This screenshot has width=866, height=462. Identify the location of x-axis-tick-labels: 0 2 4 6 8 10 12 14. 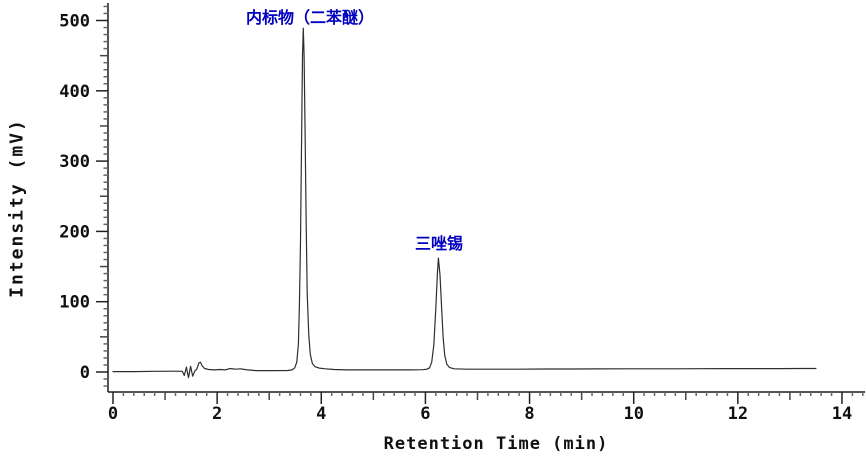
(480, 414).